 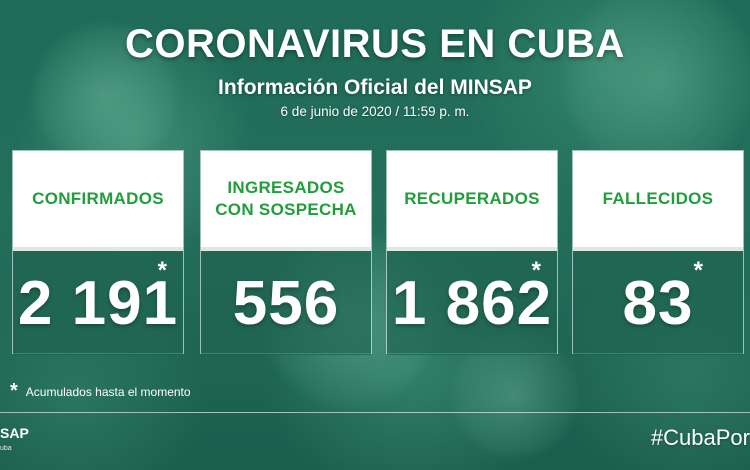 I want to click on stat-card-fallecidos: FALLECIDOS 83 *, so click(x=658, y=252).